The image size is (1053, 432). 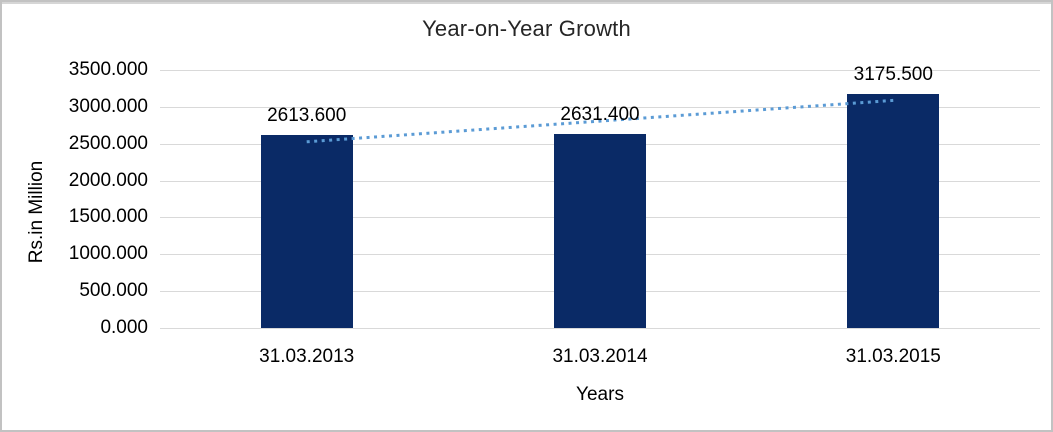 What do you see at coordinates (108, 143) in the screenshot?
I see `y-axis-tick-label: 2500.000` at bounding box center [108, 143].